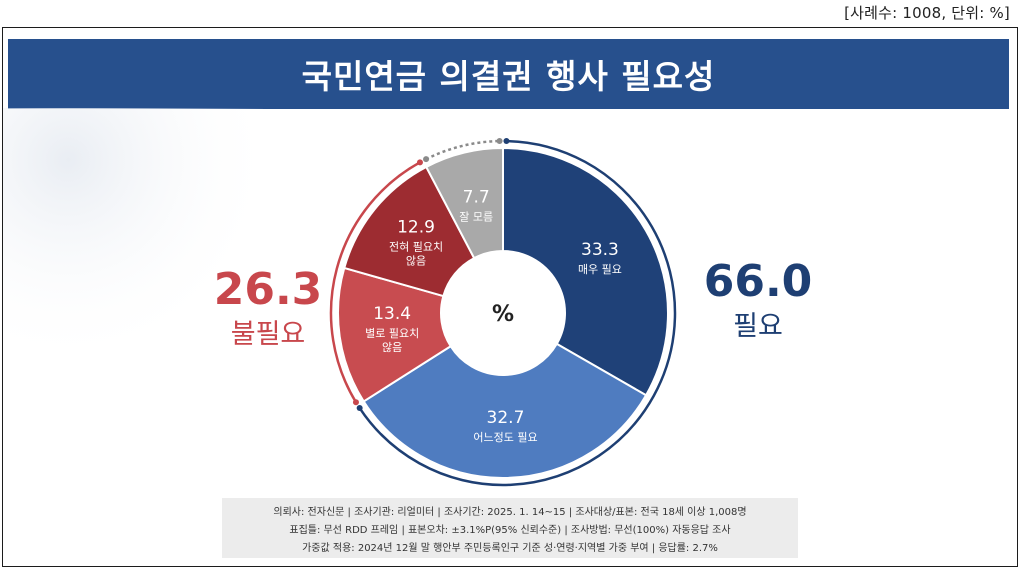  I want to click on donut-value-label: 32.7, so click(506, 418).